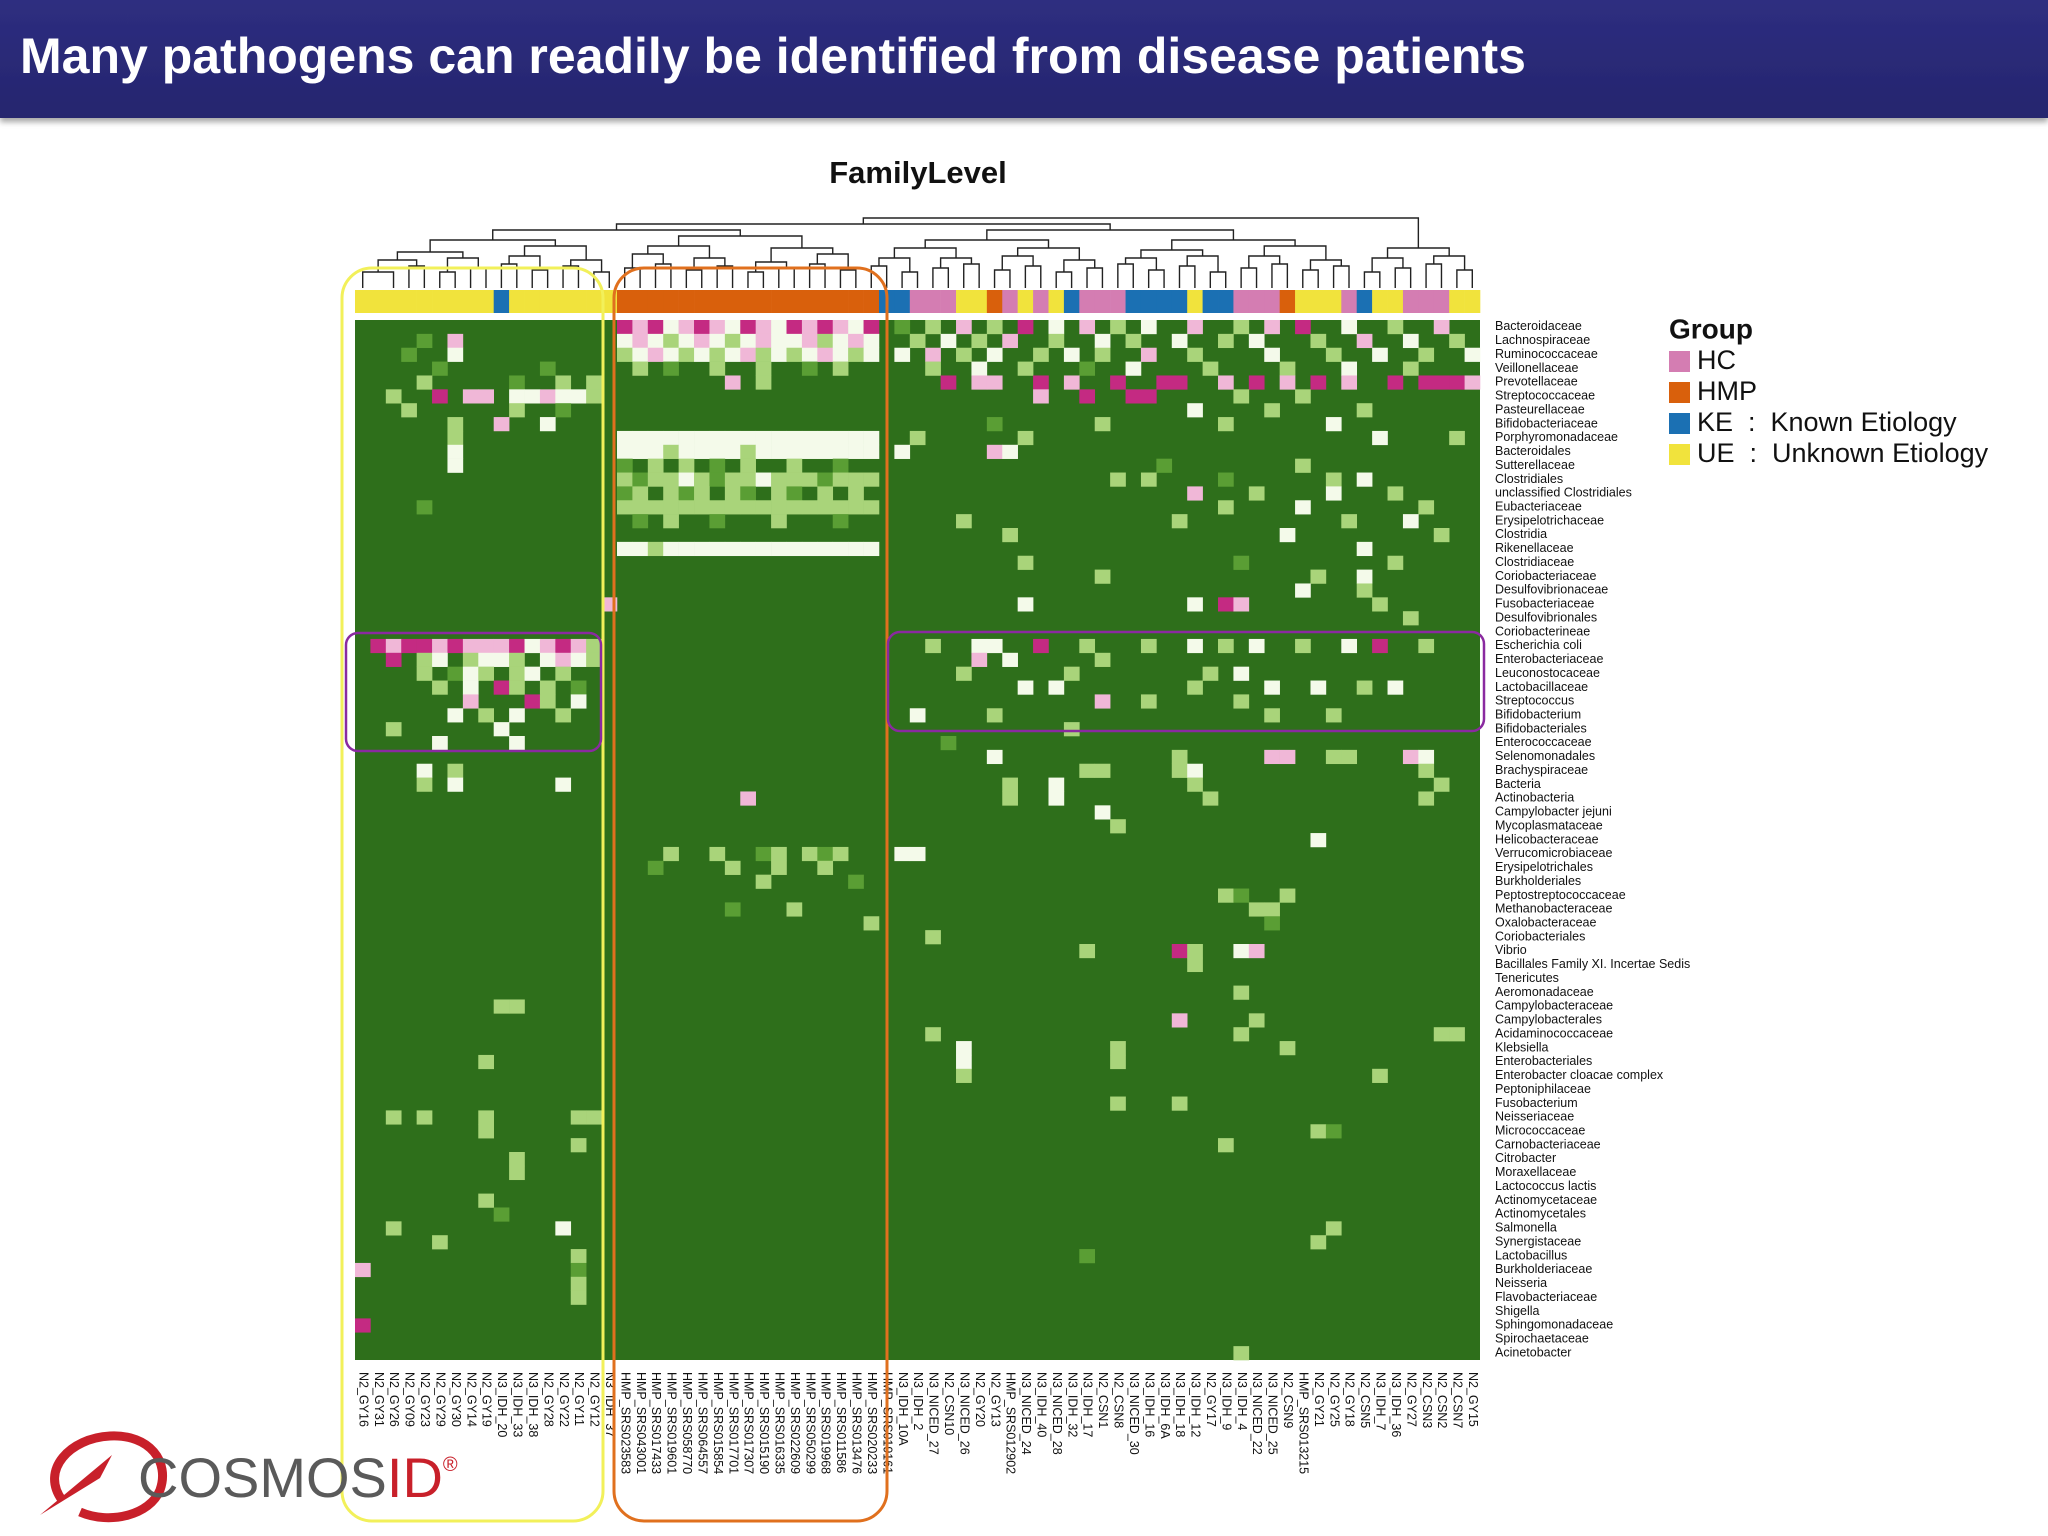 The width and height of the screenshot is (2048, 1536). I want to click on column-label: N2_CSN10, so click(949, 1403).